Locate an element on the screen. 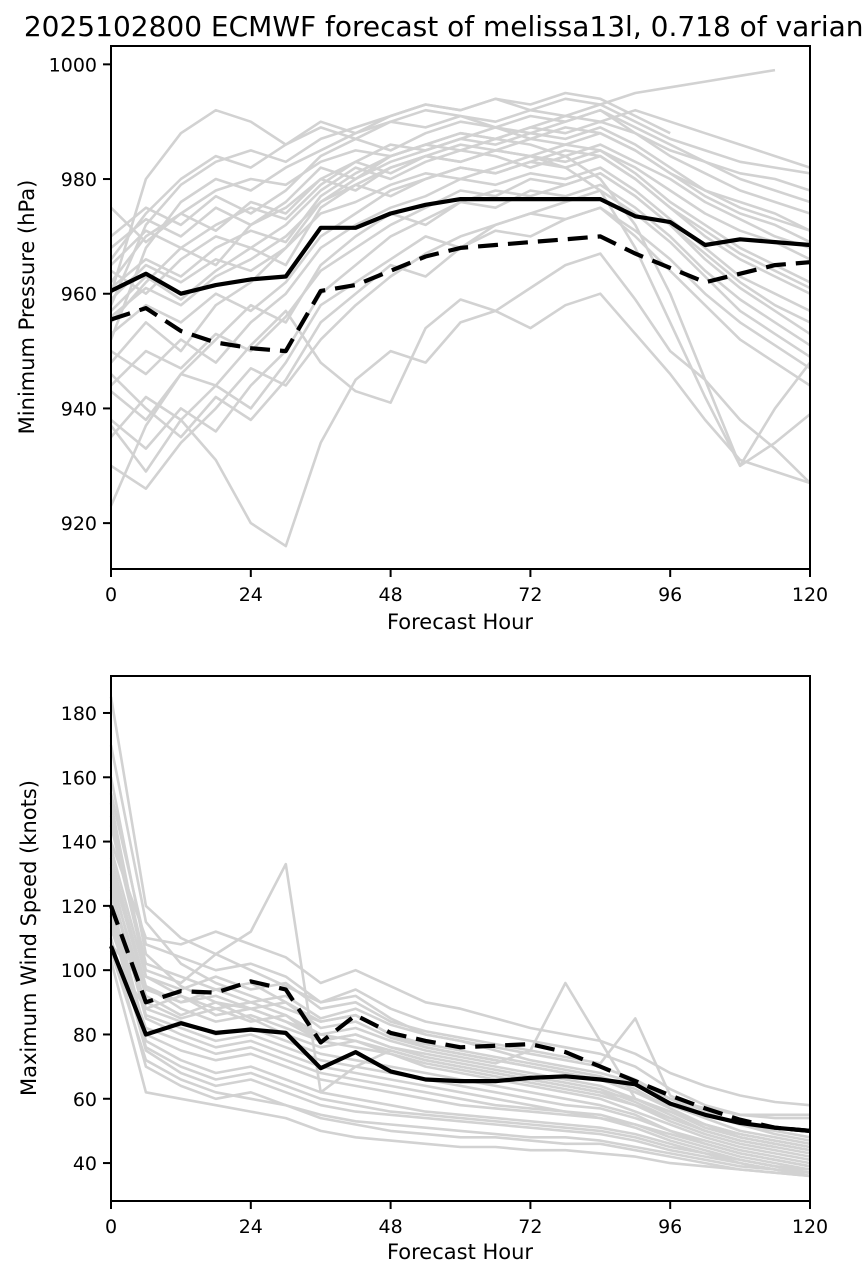  y-tick-label: 960 is located at coordinates (79, 295).